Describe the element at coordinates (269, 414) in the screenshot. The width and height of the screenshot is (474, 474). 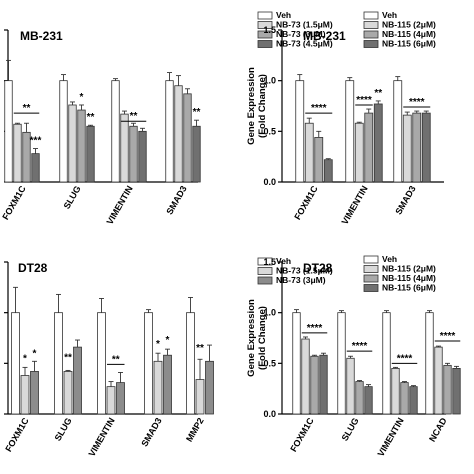
I see `y-tick-label: 0.0` at that location.